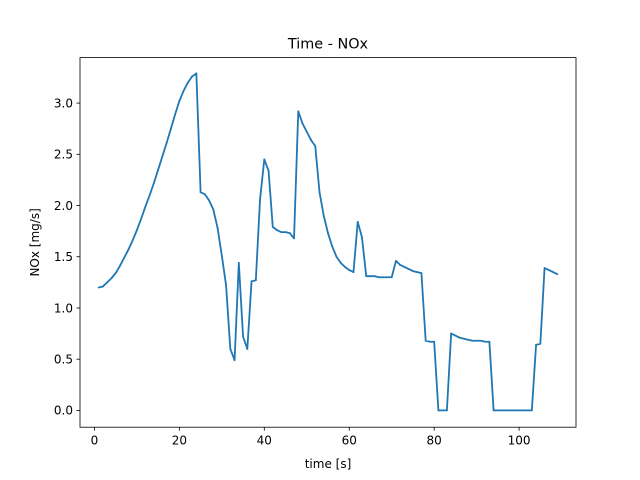 This screenshot has height=480, width=640. Describe the element at coordinates (63, 308) in the screenshot. I see `y-tick-label: 1.0` at that location.